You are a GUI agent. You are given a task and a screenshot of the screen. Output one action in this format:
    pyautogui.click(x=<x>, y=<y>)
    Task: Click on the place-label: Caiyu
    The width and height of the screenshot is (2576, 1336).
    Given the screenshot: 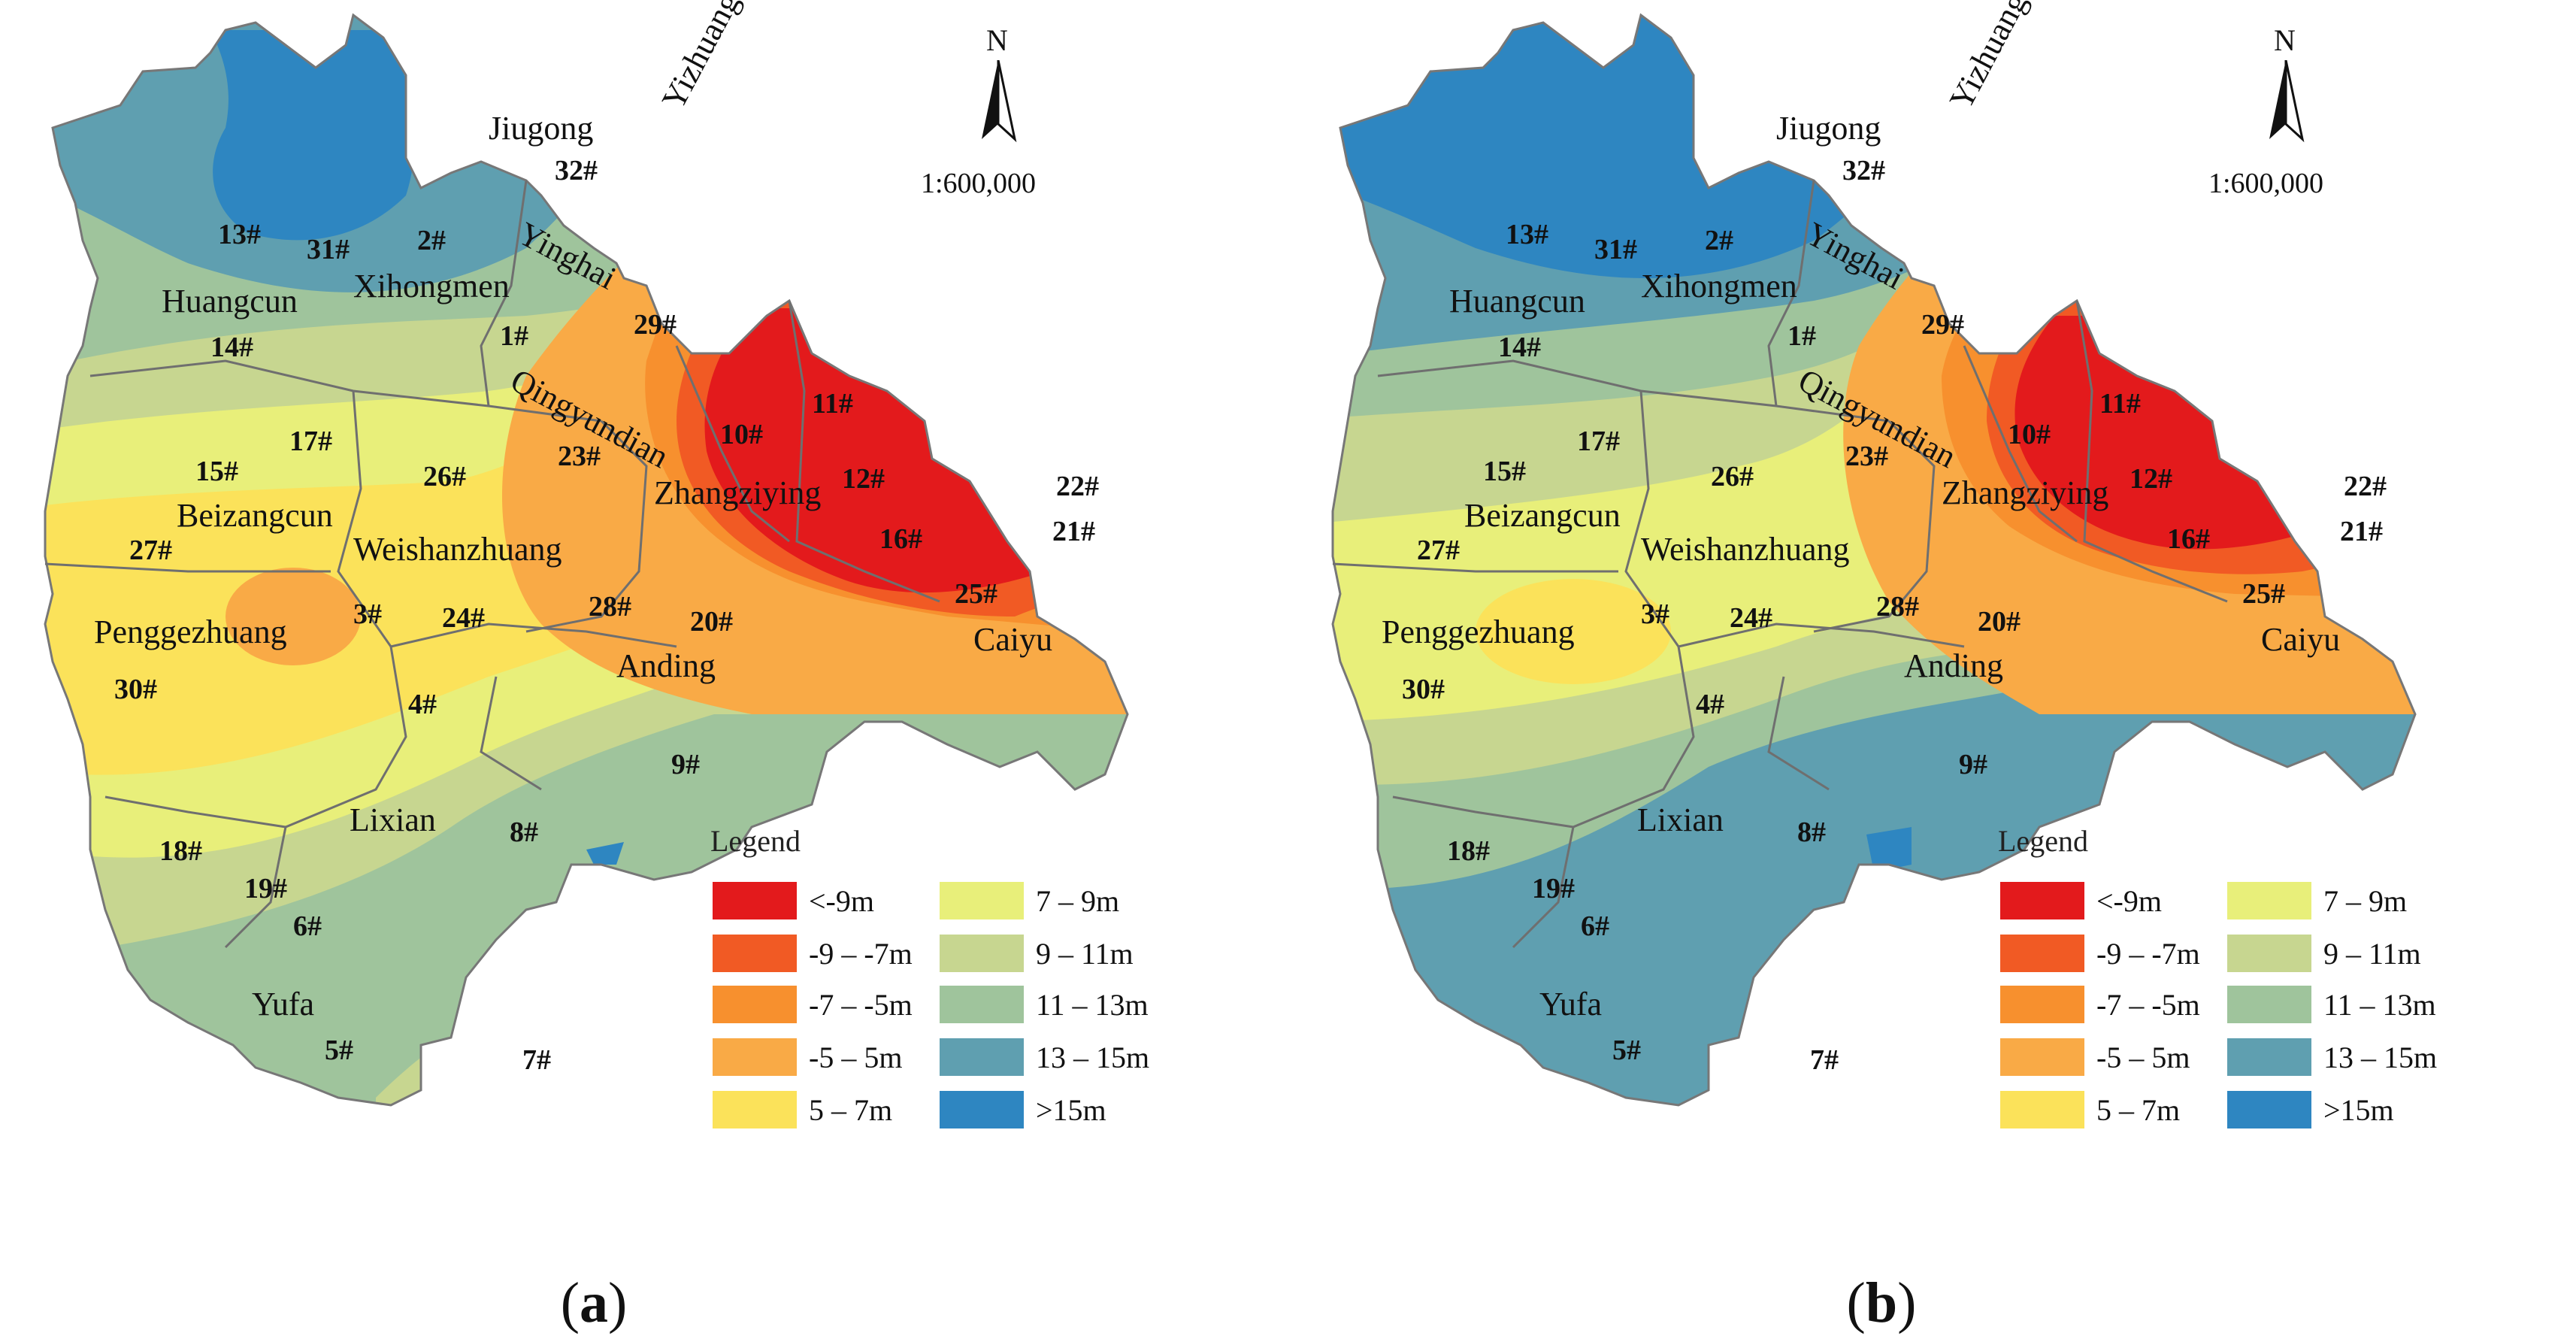 What is the action you would take?
    pyautogui.click(x=1013, y=639)
    